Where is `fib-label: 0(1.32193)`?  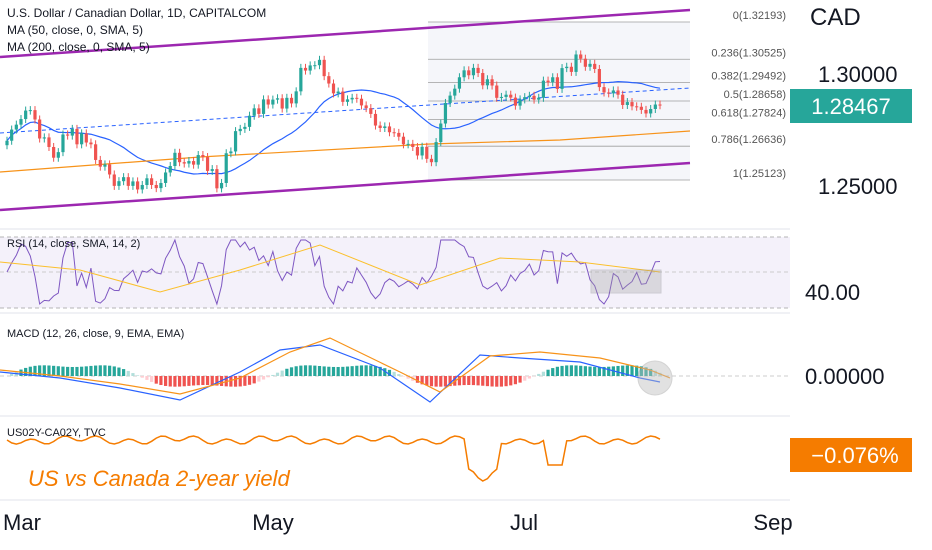
fib-label: 0(1.32193) is located at coordinates (759, 16).